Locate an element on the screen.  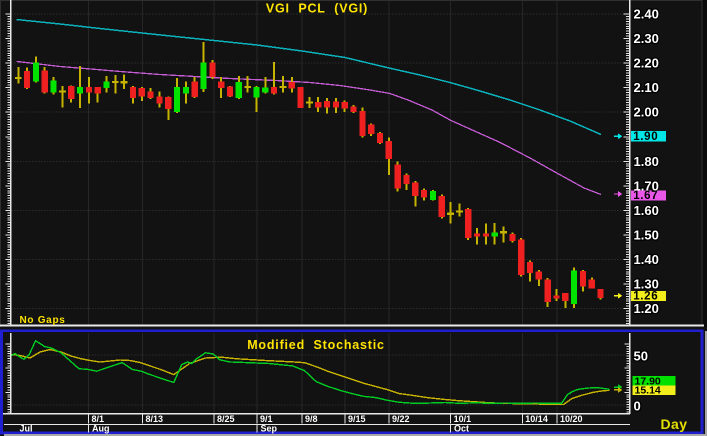
svg-text: Day is located at coordinates (674, 424).